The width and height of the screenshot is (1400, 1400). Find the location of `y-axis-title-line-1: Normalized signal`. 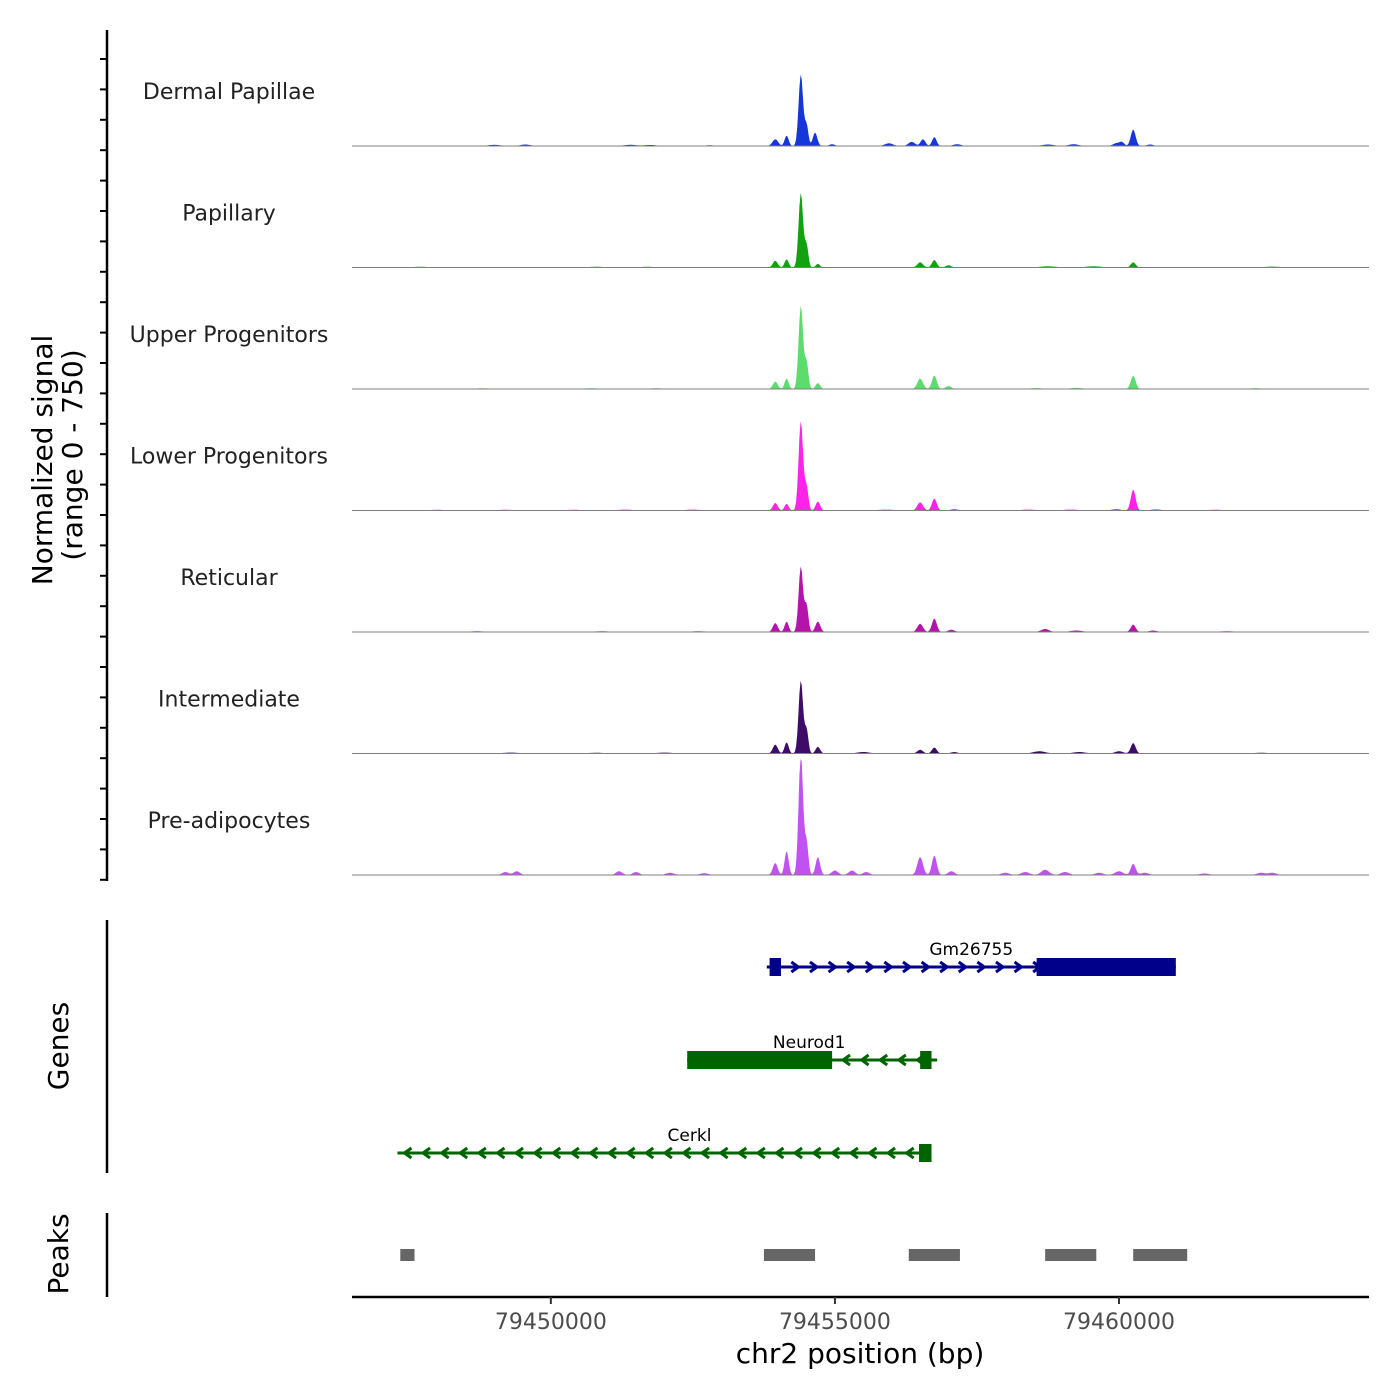

y-axis-title-line-1: Normalized signal is located at coordinates (42, 460).